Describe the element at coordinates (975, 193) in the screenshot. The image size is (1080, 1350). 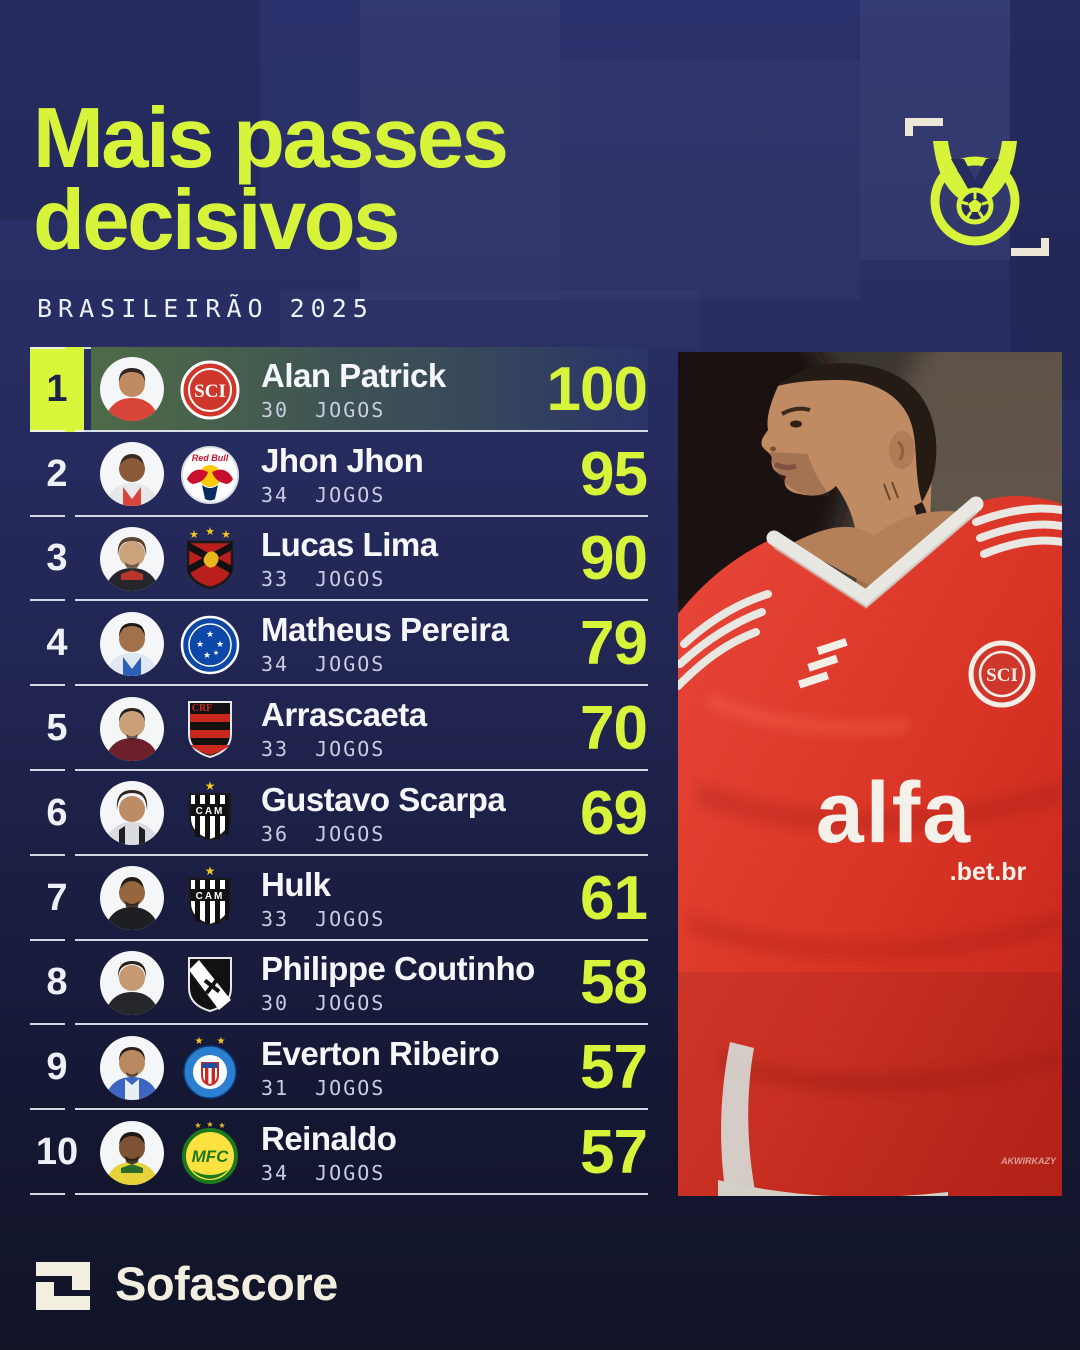
I see `brasileirao-trophy-icon` at that location.